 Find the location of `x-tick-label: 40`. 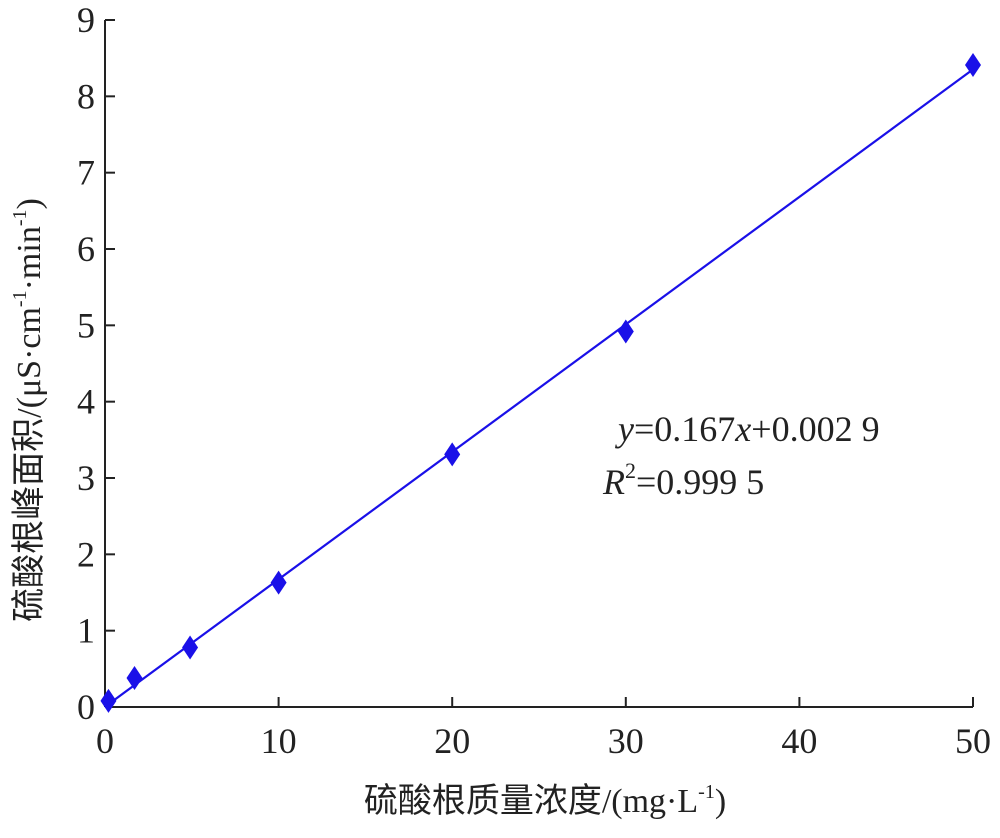

x-tick-label: 40 is located at coordinates (799, 741).